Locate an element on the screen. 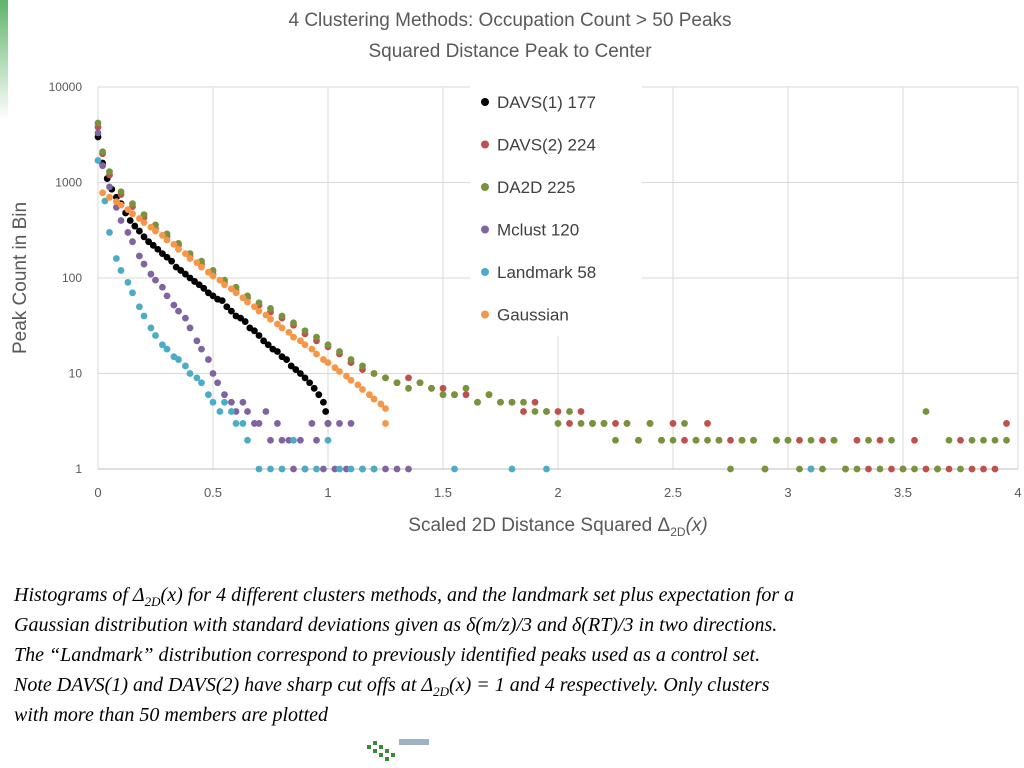 The height and width of the screenshot is (768, 1024). x-tick-label: 4 is located at coordinates (1017, 492).